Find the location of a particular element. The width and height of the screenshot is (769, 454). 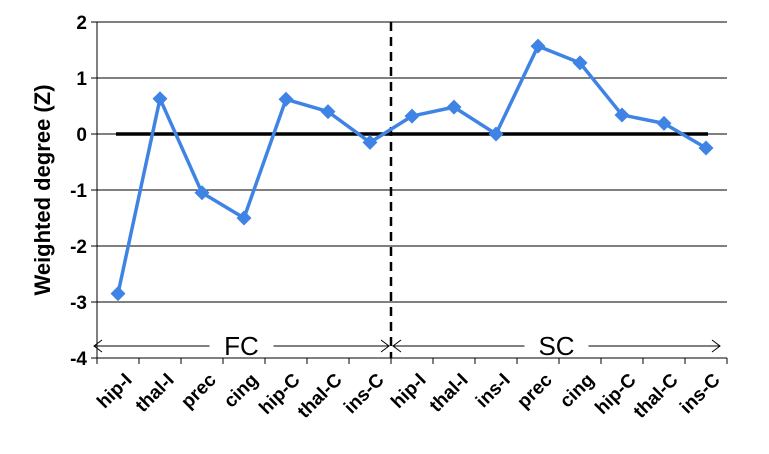

y-axis-title: Weighted degree (Z) is located at coordinates (42, 189).